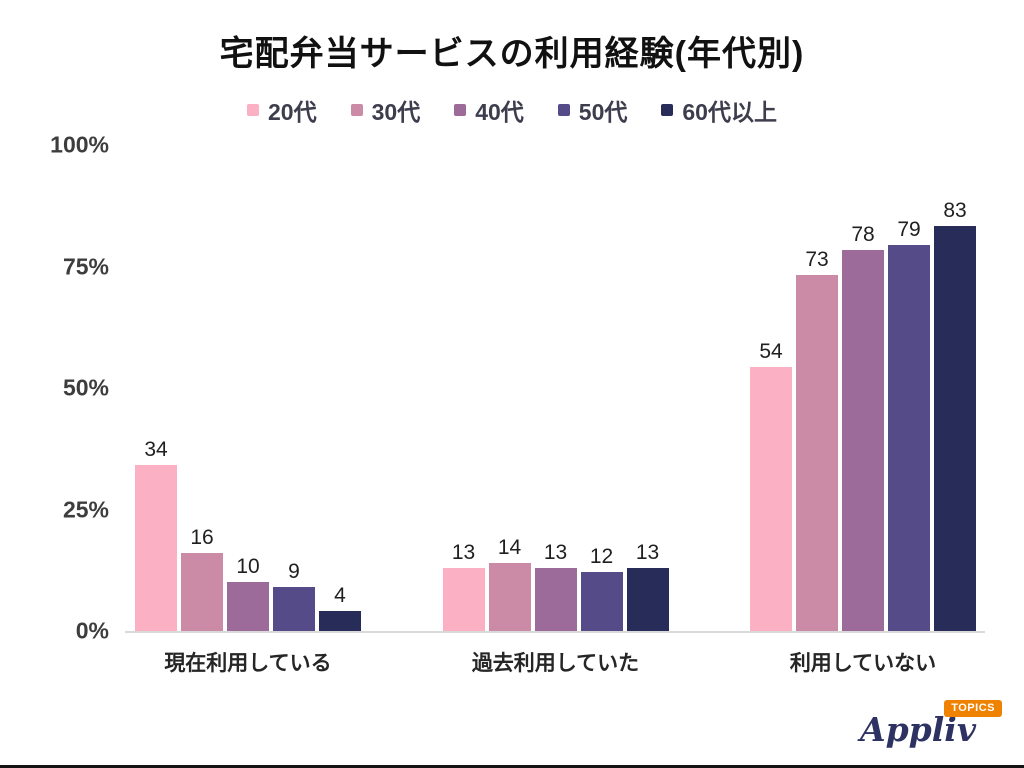 This screenshot has width=1024, height=768. I want to click on bar-value-label: 73, so click(817, 259).